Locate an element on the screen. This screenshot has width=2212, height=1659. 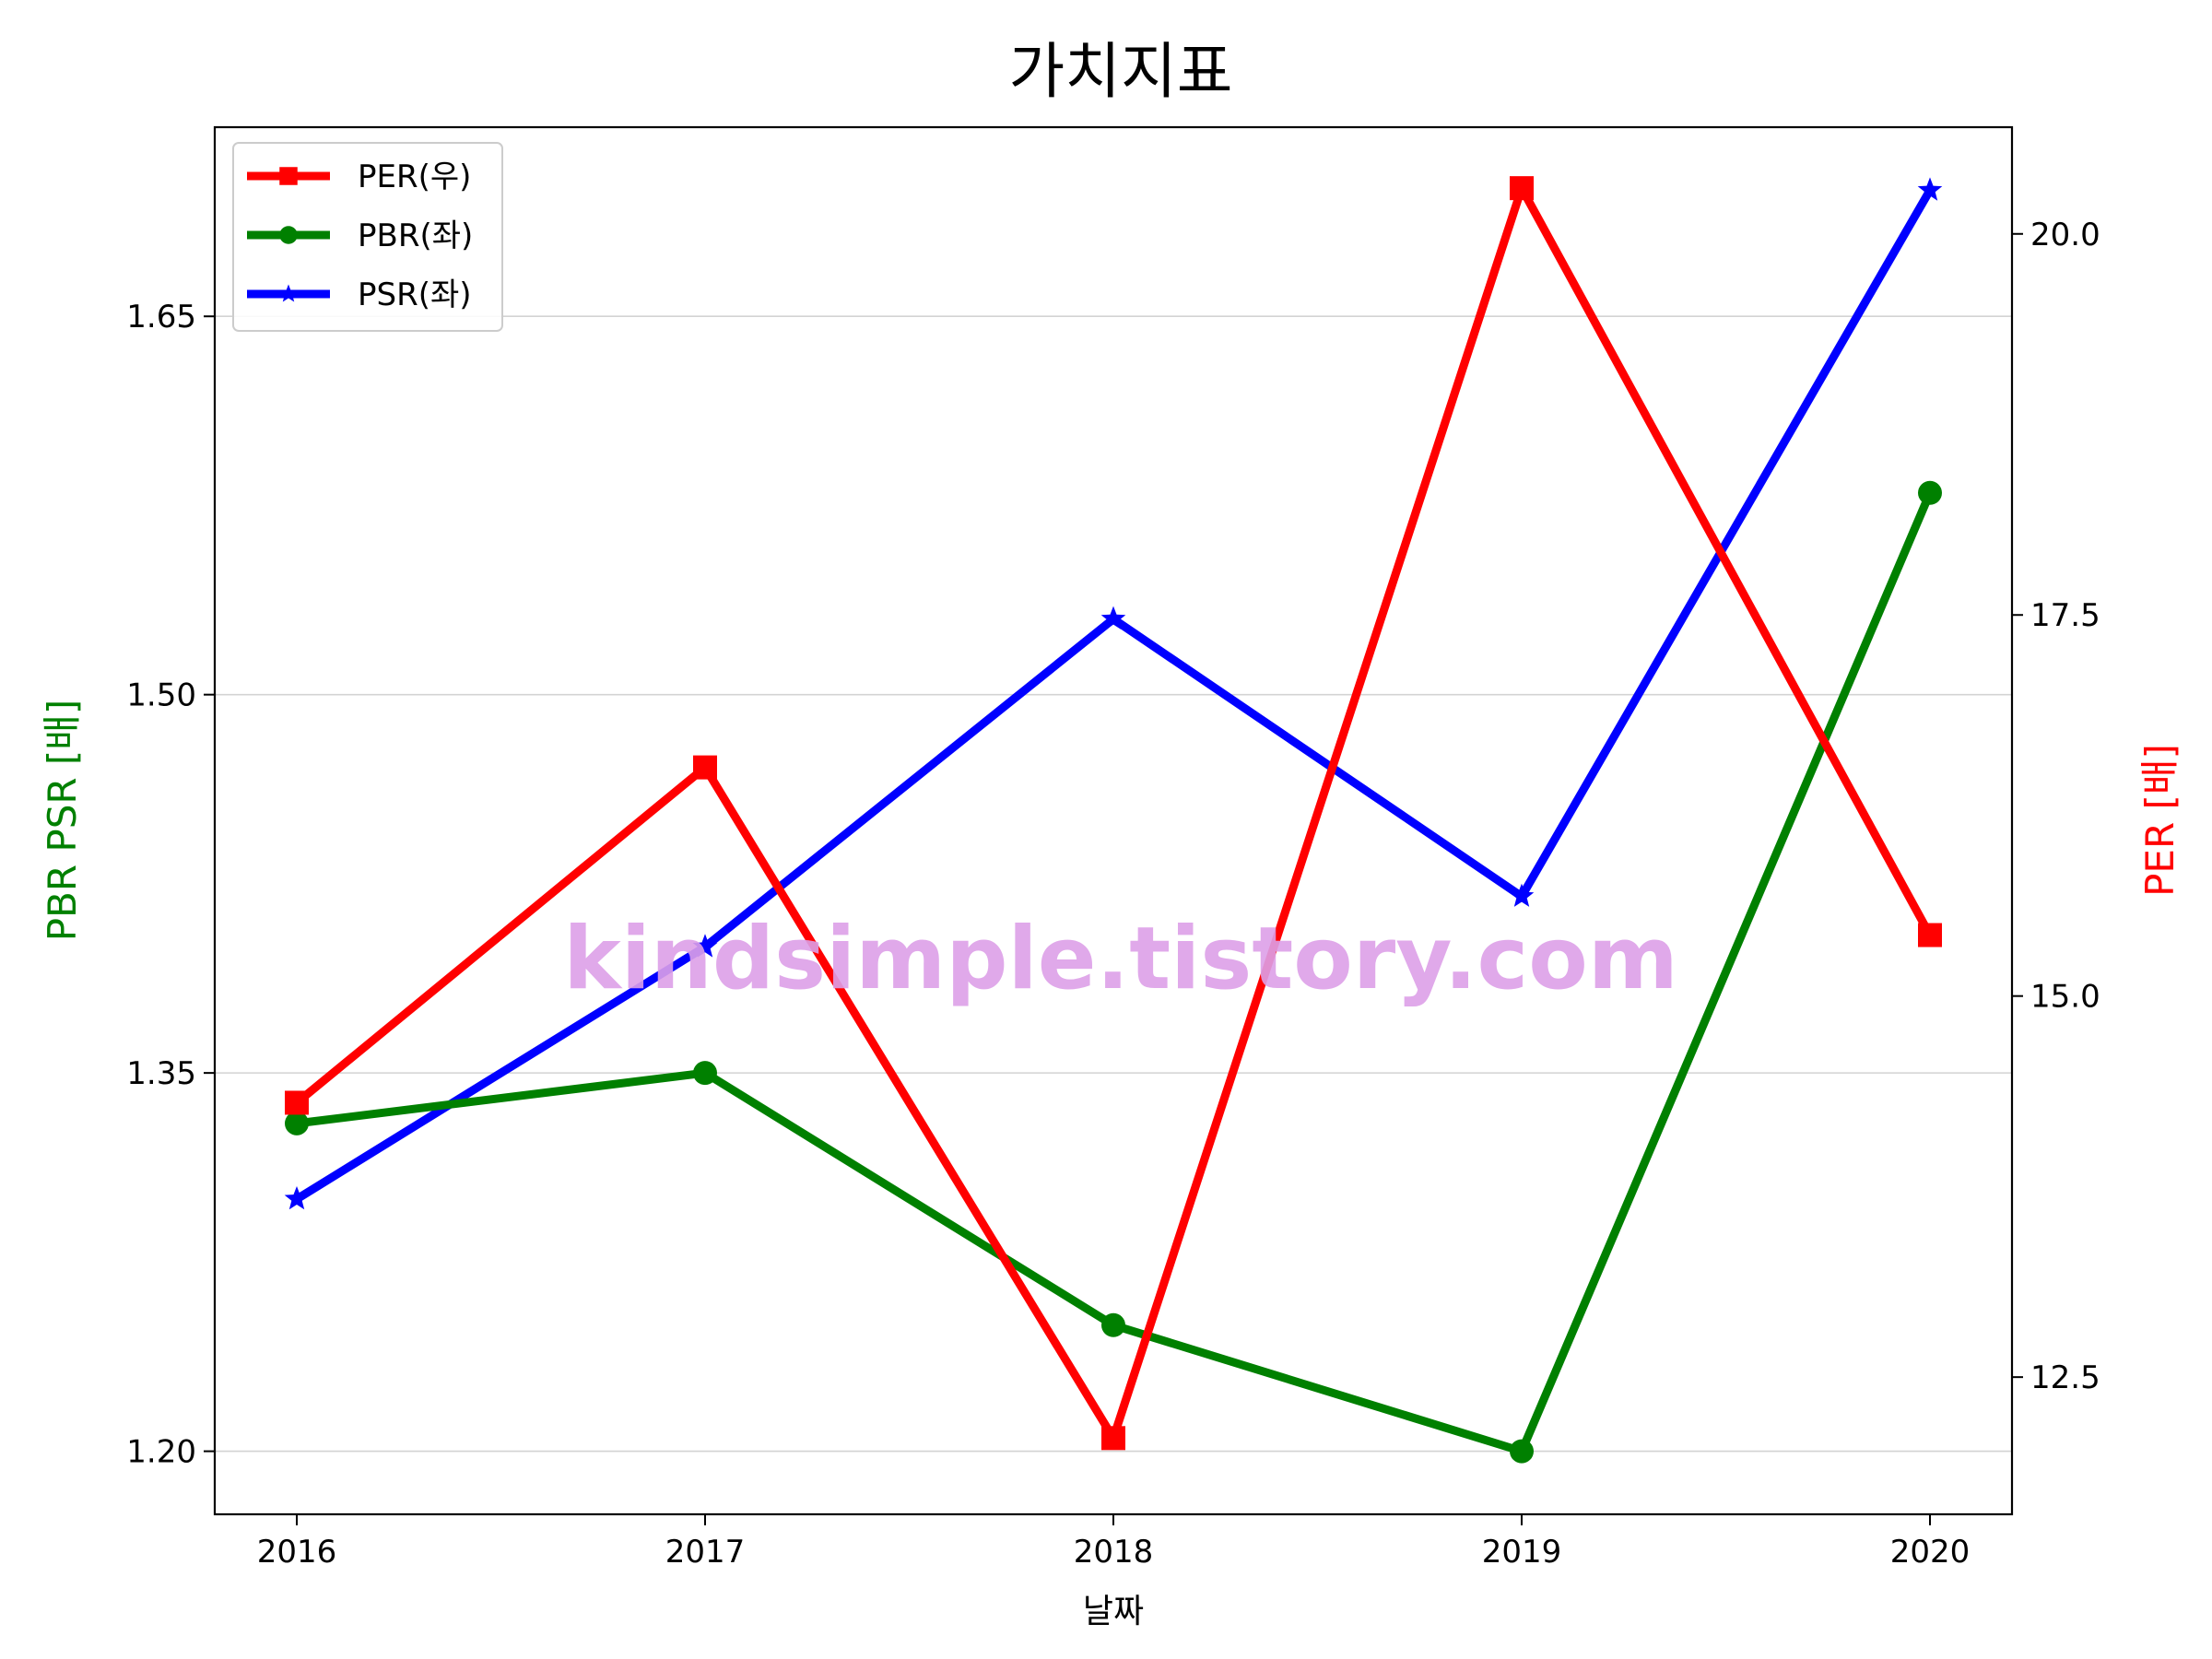
x-axis: 2016 2017 2018 2019 2020 is located at coordinates (1114, 1542).